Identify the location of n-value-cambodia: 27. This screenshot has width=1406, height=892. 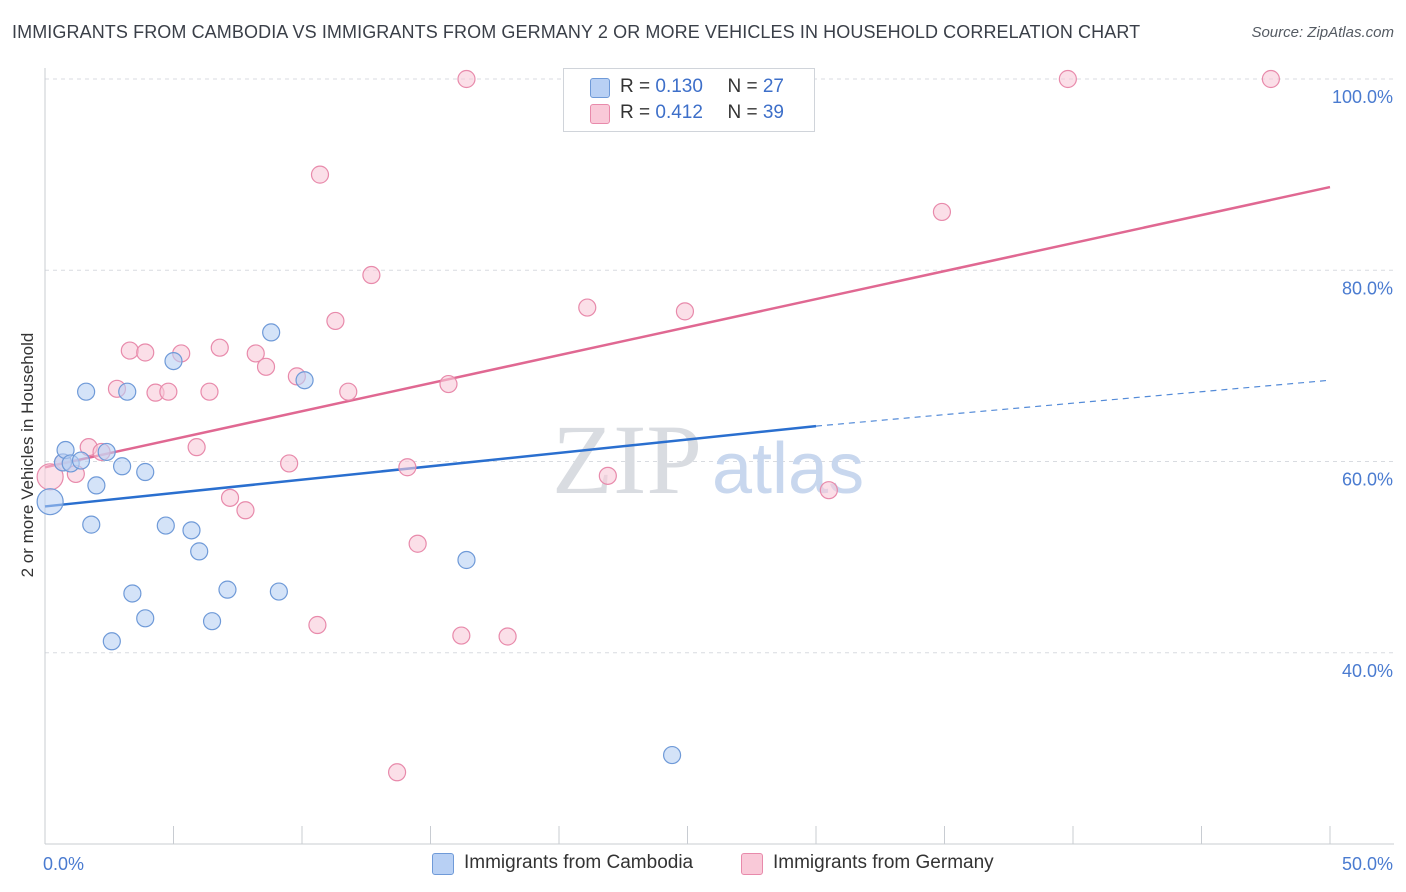
(773, 86).